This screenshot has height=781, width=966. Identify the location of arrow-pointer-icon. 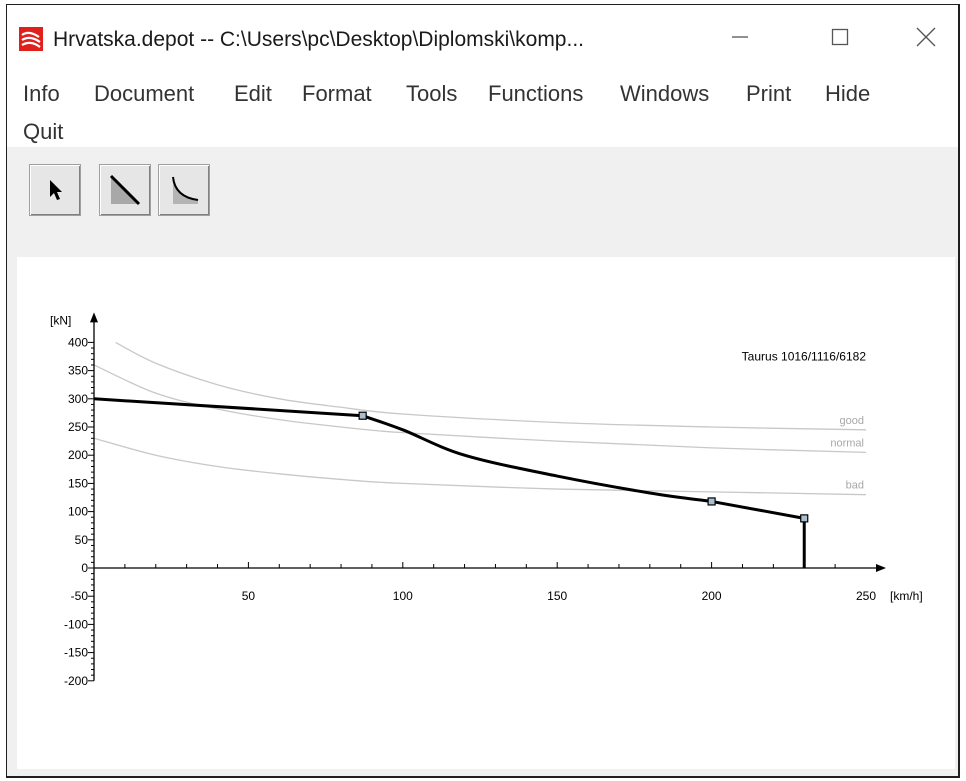
(56, 190).